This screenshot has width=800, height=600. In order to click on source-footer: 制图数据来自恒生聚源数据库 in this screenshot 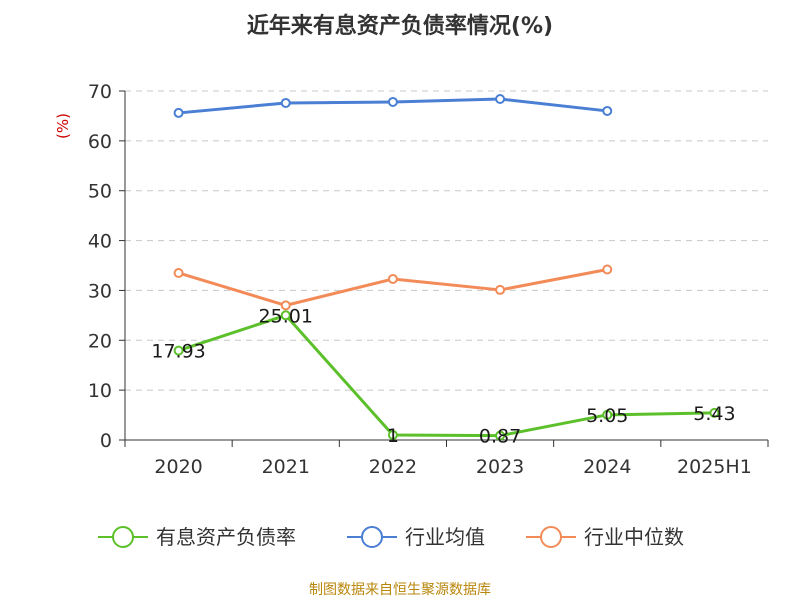, I will do `click(400, 590)`.